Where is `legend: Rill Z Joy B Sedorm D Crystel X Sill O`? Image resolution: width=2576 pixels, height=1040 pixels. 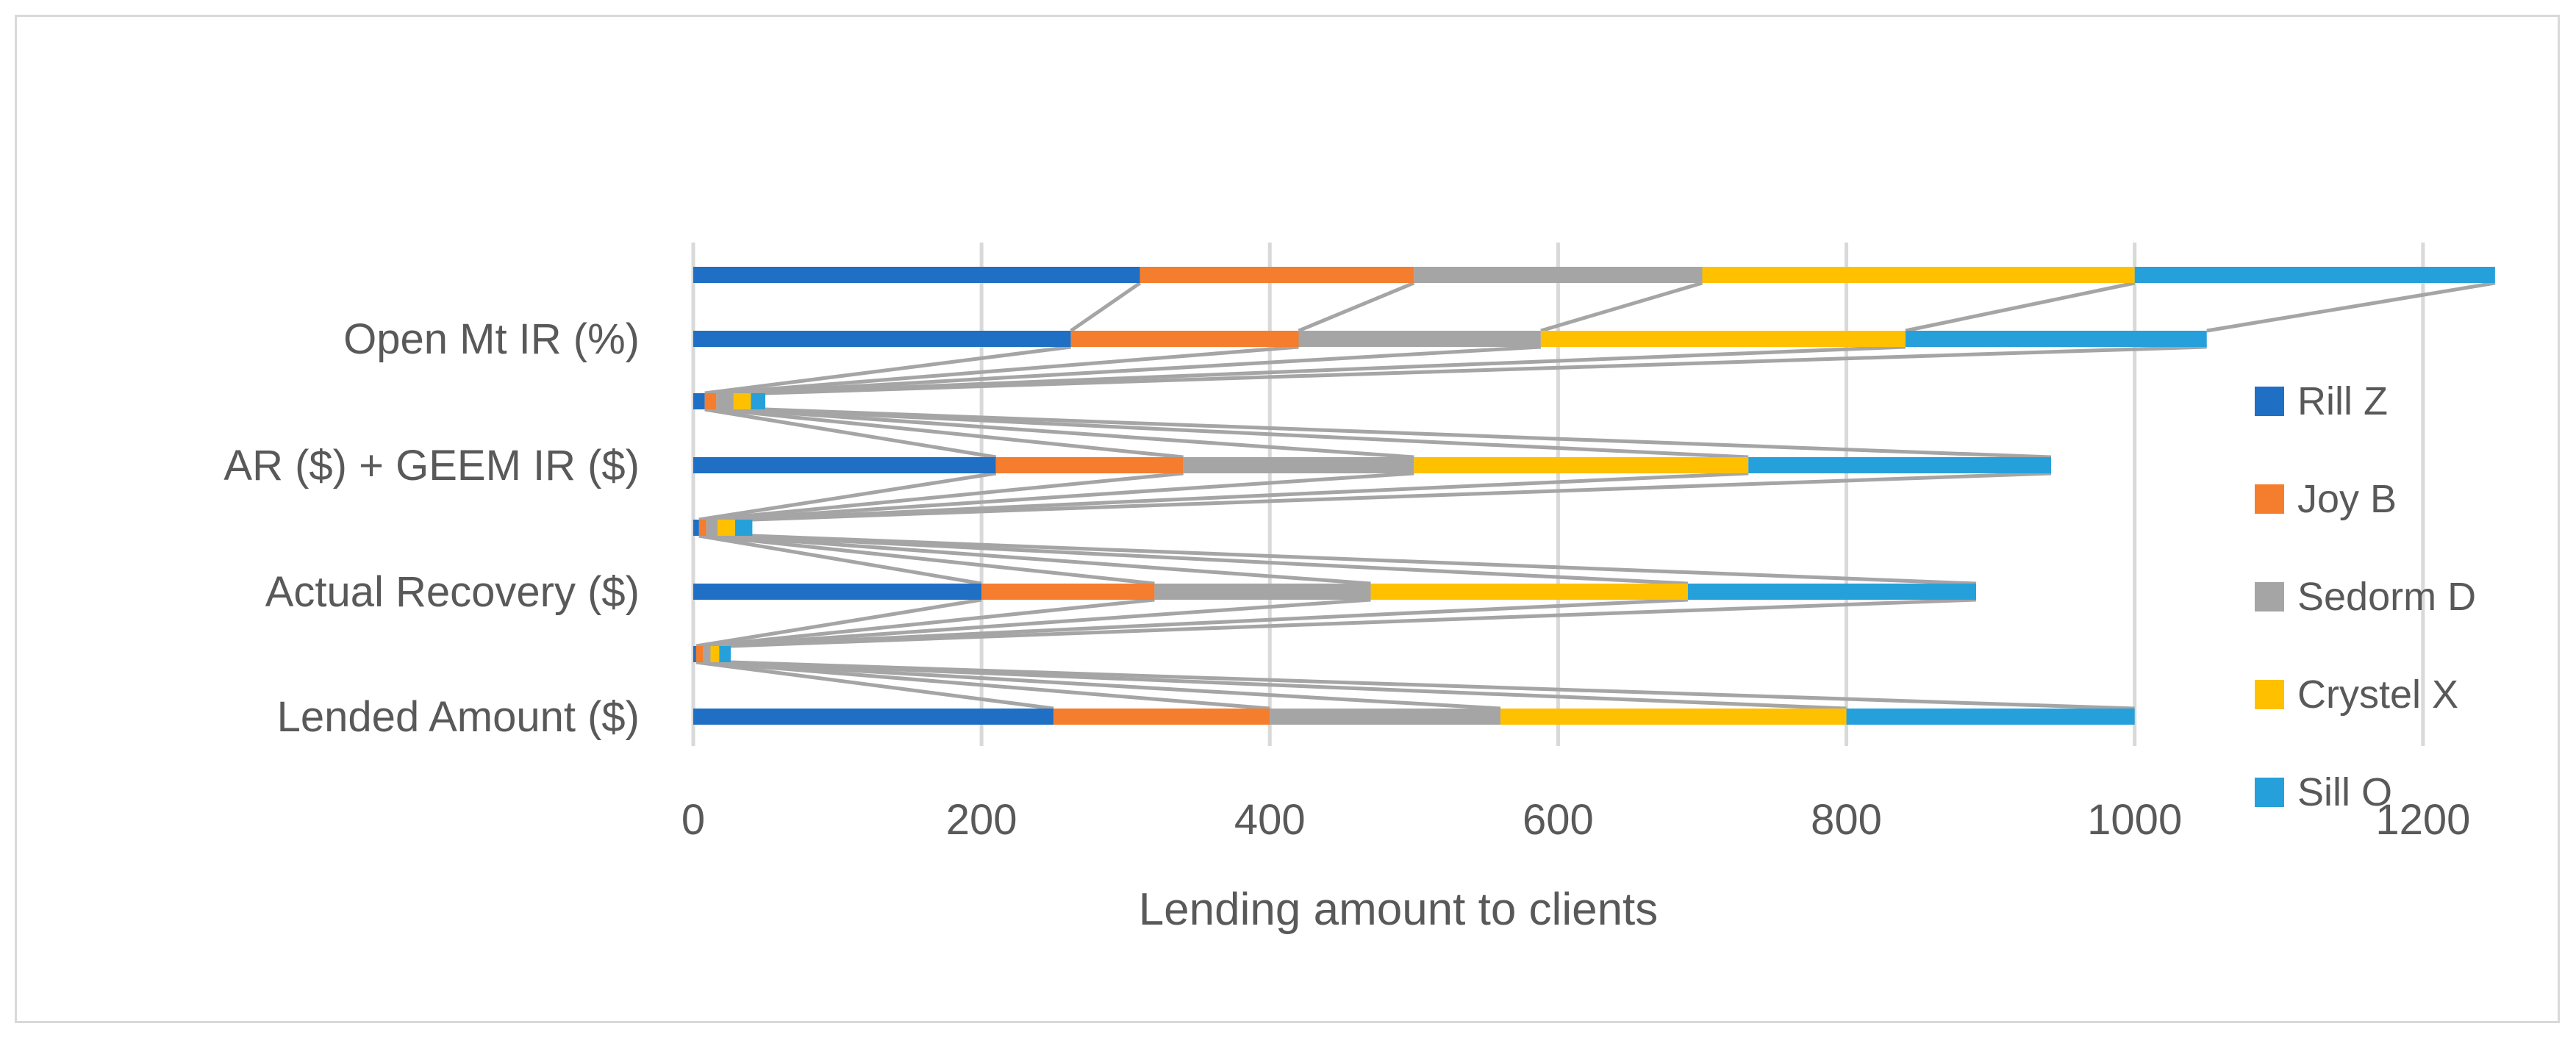
legend: Rill Z Joy B Sedorm D Crystel X Sill O is located at coordinates (2365, 596).